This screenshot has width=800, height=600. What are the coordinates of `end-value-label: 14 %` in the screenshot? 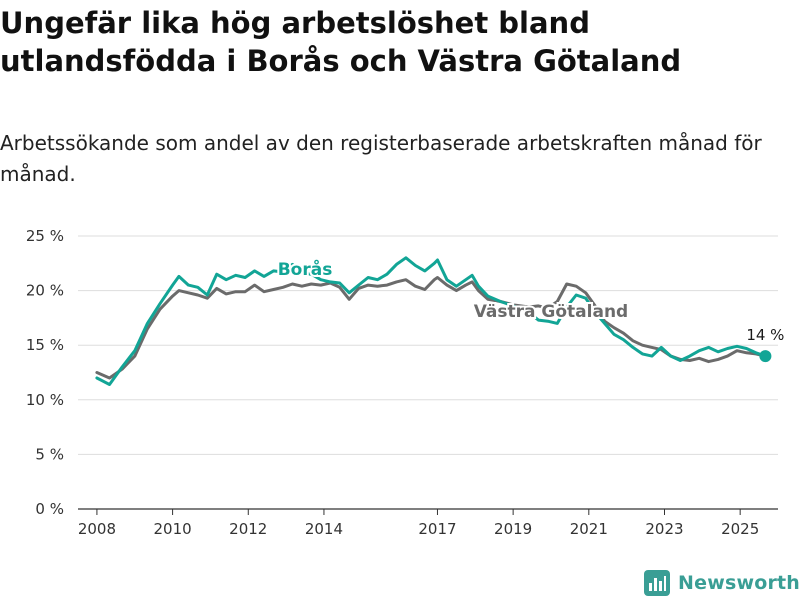 It's located at (765, 335).